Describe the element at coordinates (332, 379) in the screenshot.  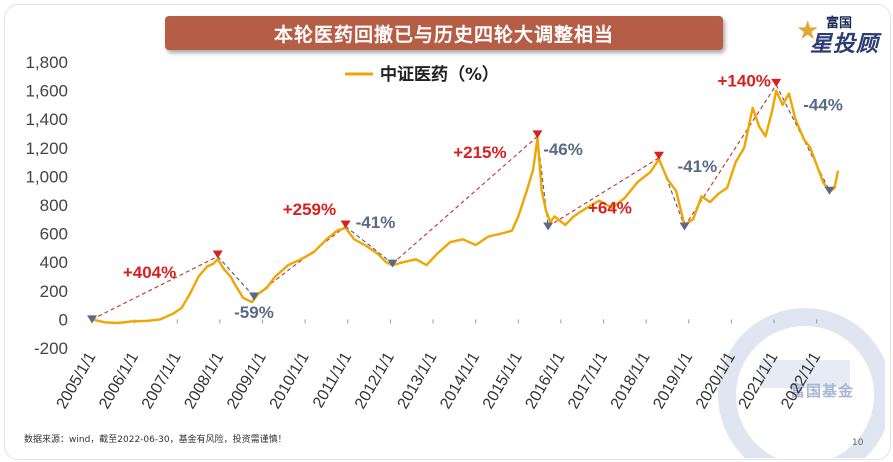
I see `x-tick-label: 2011/1/1` at that location.